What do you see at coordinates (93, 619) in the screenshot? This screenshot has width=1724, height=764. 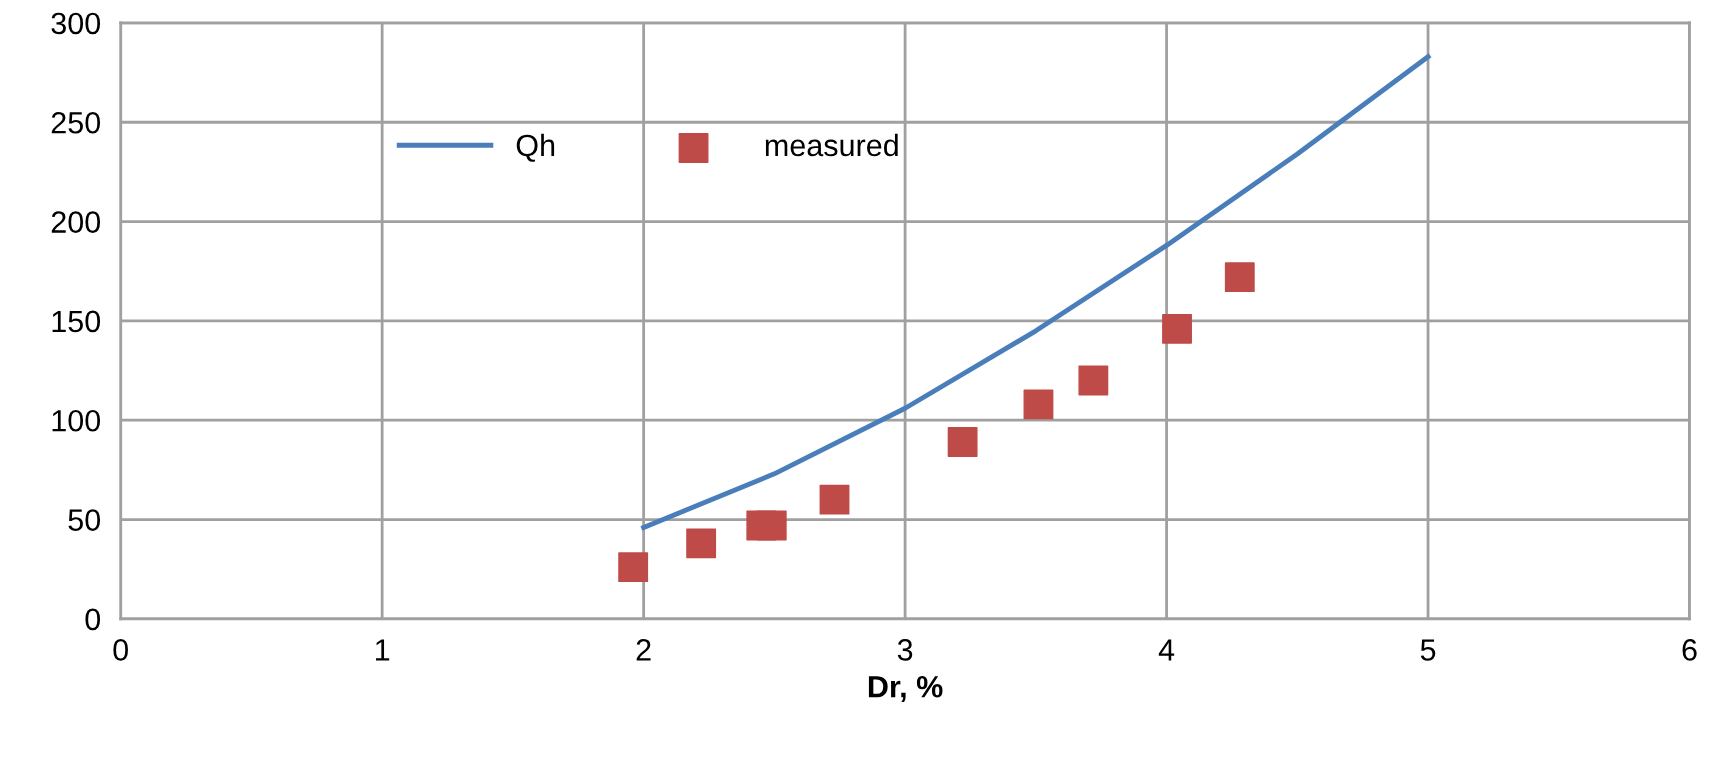 I see `y-tick-label: 0` at bounding box center [93, 619].